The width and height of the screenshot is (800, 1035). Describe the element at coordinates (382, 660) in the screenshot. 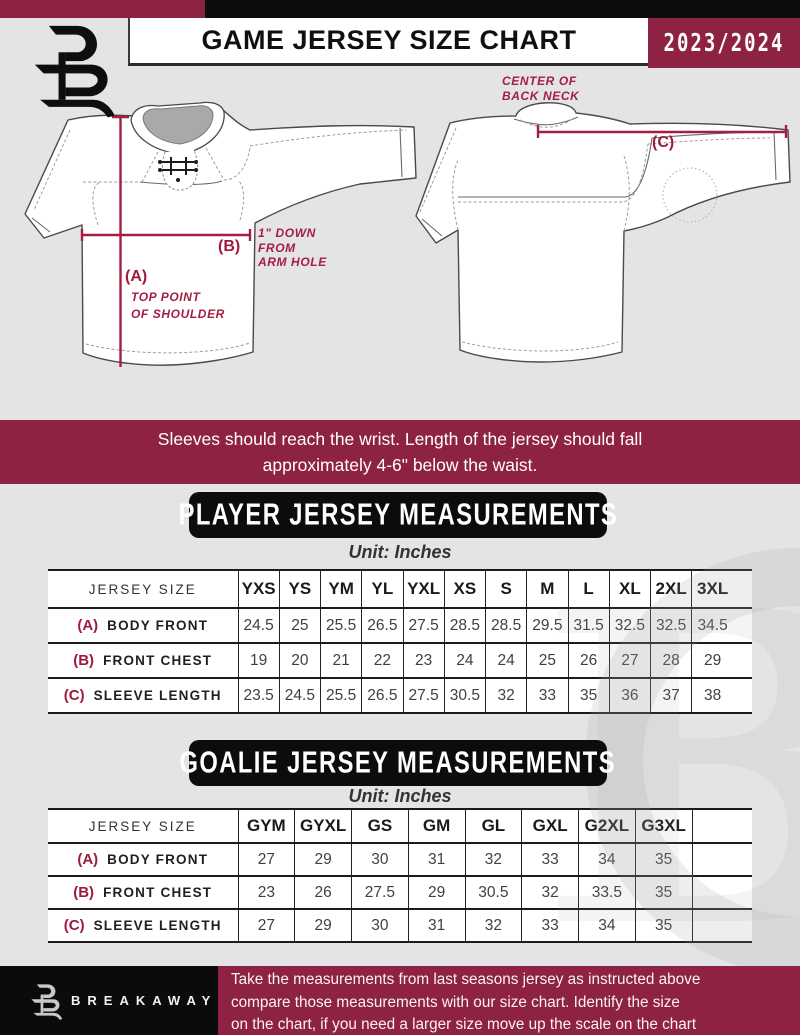

I see `measurement-cell: 22` at that location.